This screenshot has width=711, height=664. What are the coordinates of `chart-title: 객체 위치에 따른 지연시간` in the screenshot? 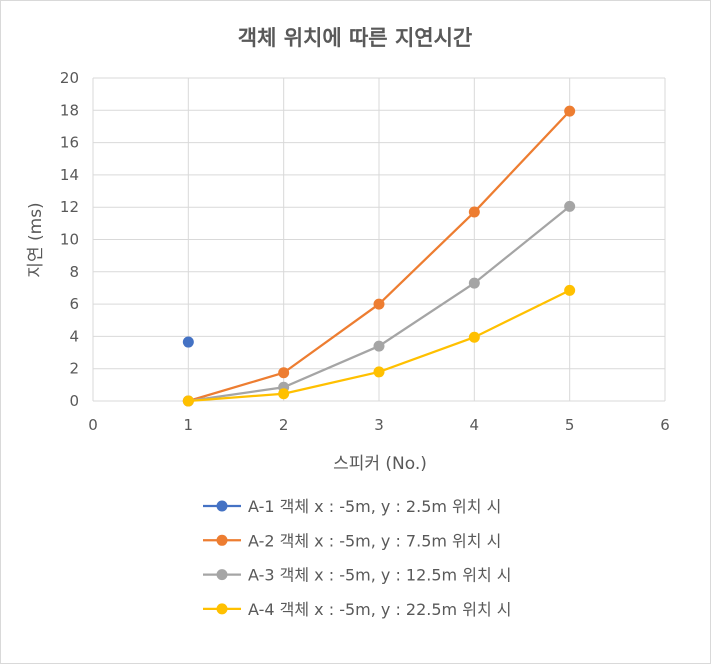 It's located at (355, 38).